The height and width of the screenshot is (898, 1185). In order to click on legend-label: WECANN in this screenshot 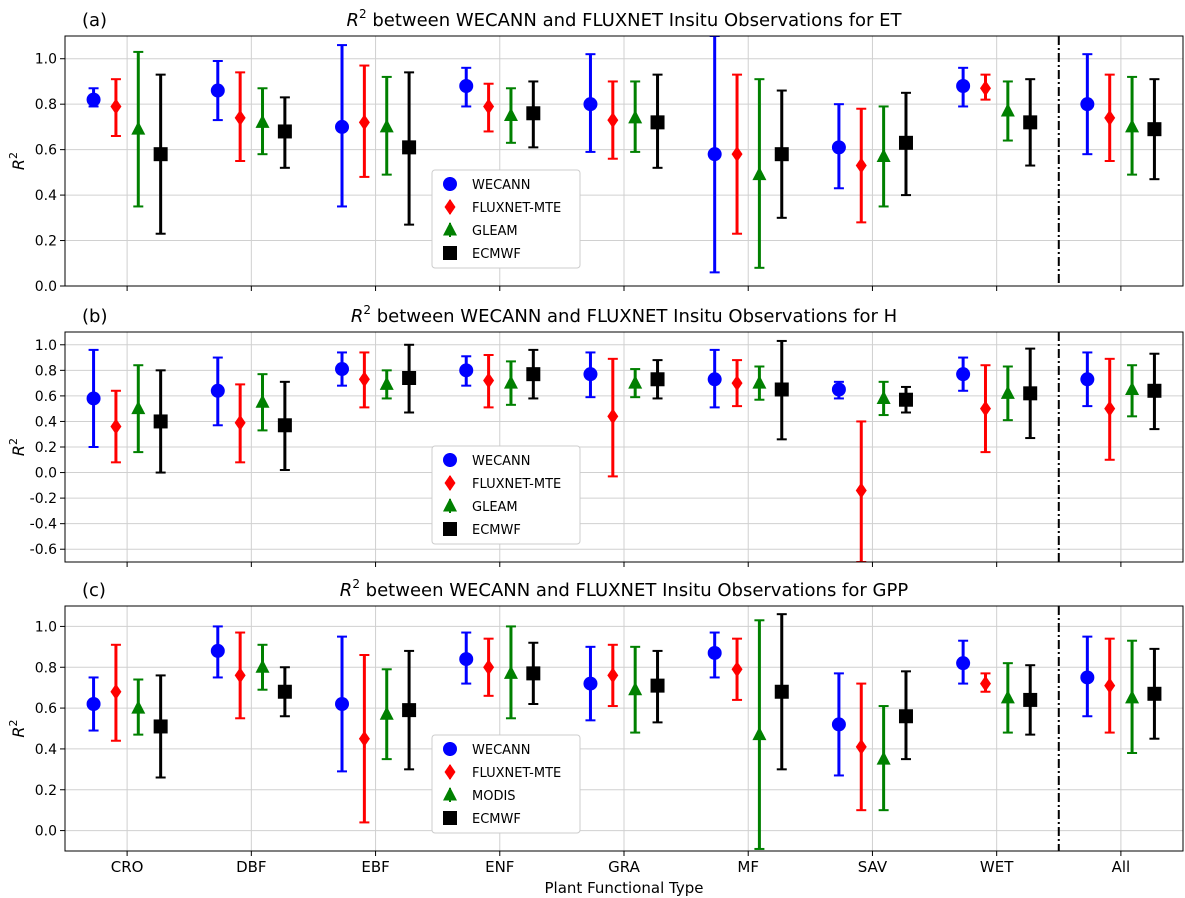, I will do `click(501, 461)`.